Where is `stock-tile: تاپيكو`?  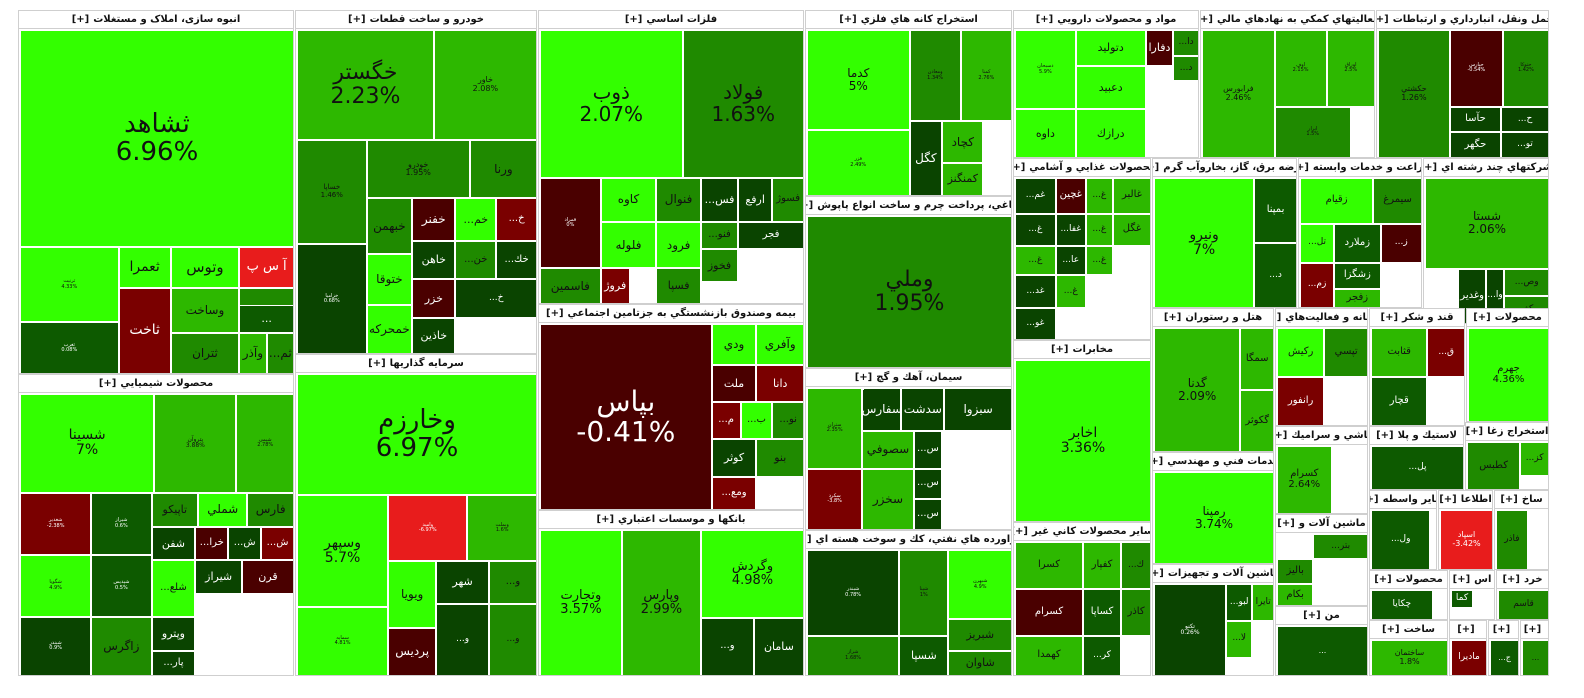 stock-tile: تاپيكو is located at coordinates (175, 509).